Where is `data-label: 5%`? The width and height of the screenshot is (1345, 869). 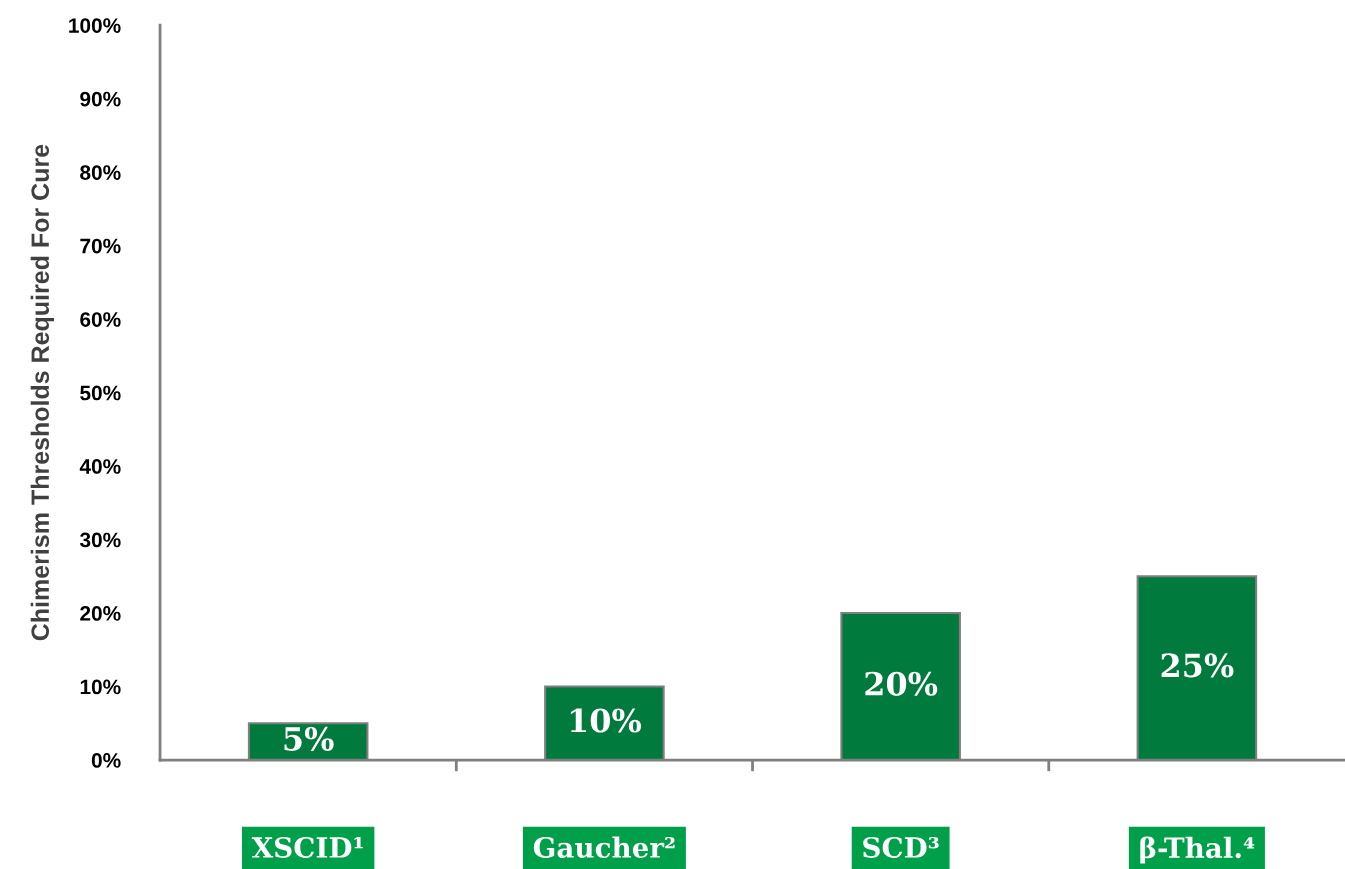
data-label: 5% is located at coordinates (309, 738).